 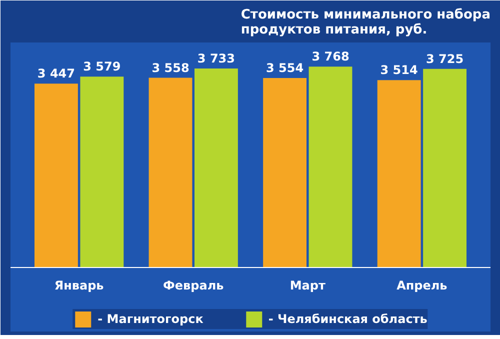 What do you see at coordinates (399, 70) in the screenshot?
I see `data-label: 3 514` at bounding box center [399, 70].